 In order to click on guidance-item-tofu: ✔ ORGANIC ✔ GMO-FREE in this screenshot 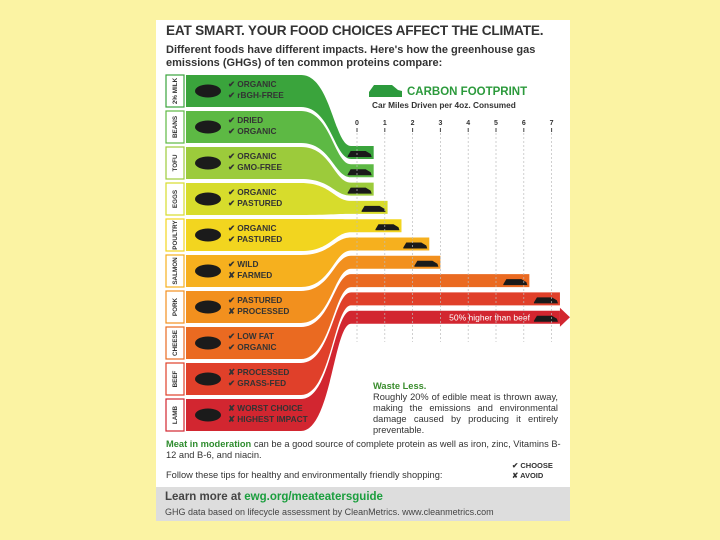, I will do `click(255, 161)`.